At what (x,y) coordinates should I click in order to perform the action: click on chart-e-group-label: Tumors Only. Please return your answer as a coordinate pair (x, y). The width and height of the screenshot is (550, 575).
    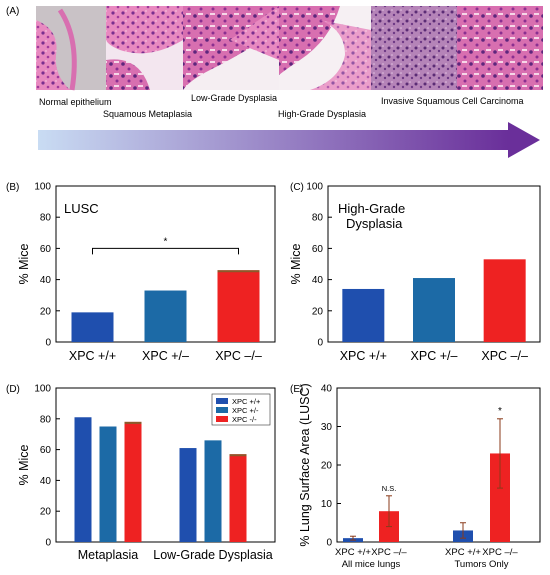
    Looking at the image, I should click on (481, 564).